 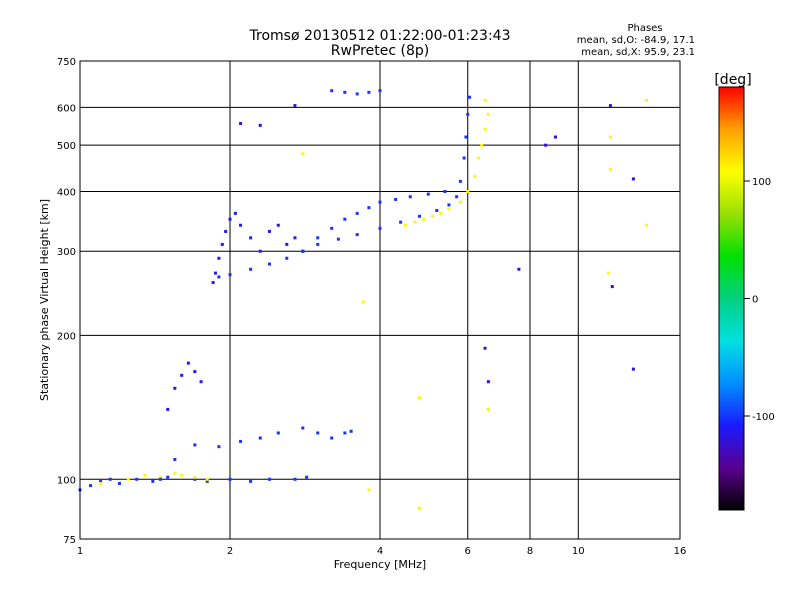 What do you see at coordinates (80, 551) in the screenshot?
I see `x-tick-label: 1` at bounding box center [80, 551].